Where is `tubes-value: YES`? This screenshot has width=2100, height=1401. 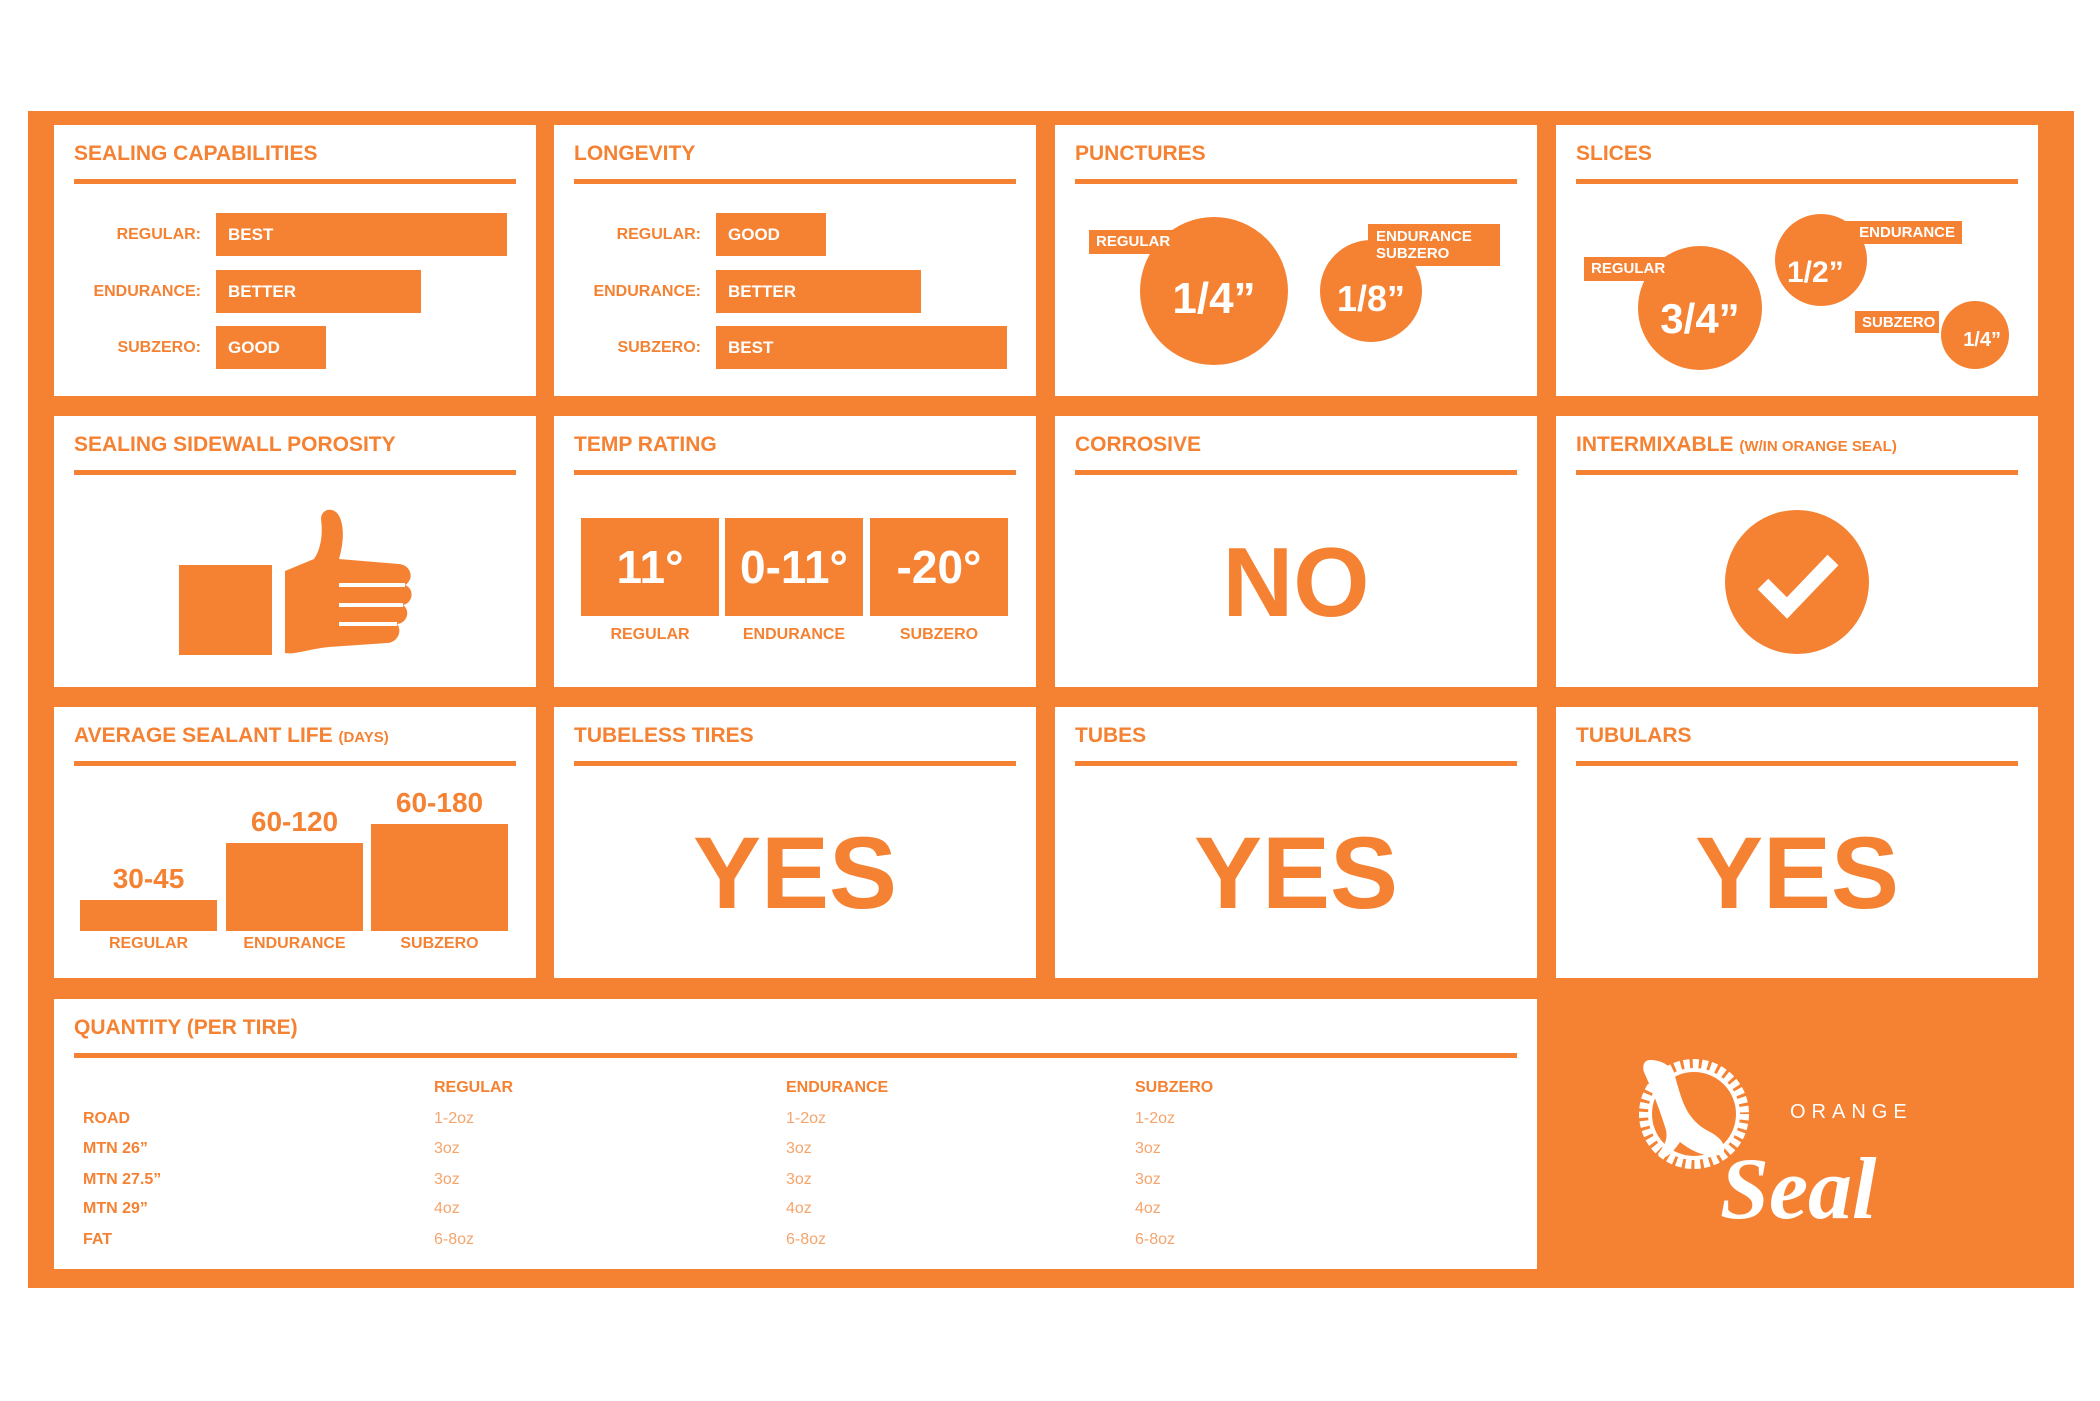 tubes-value: YES is located at coordinates (1296, 873).